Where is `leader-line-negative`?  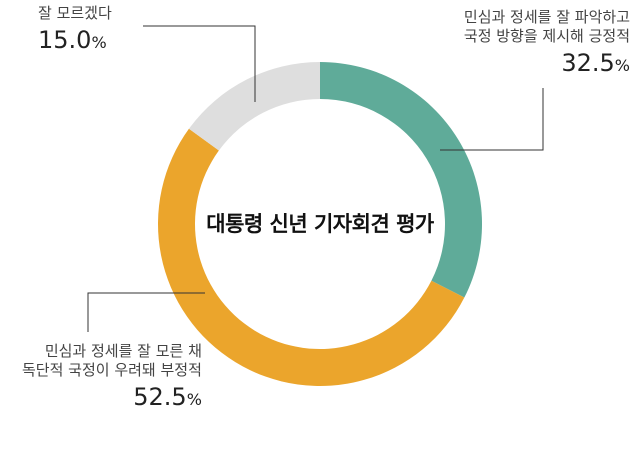 leader-line-negative is located at coordinates (146, 312).